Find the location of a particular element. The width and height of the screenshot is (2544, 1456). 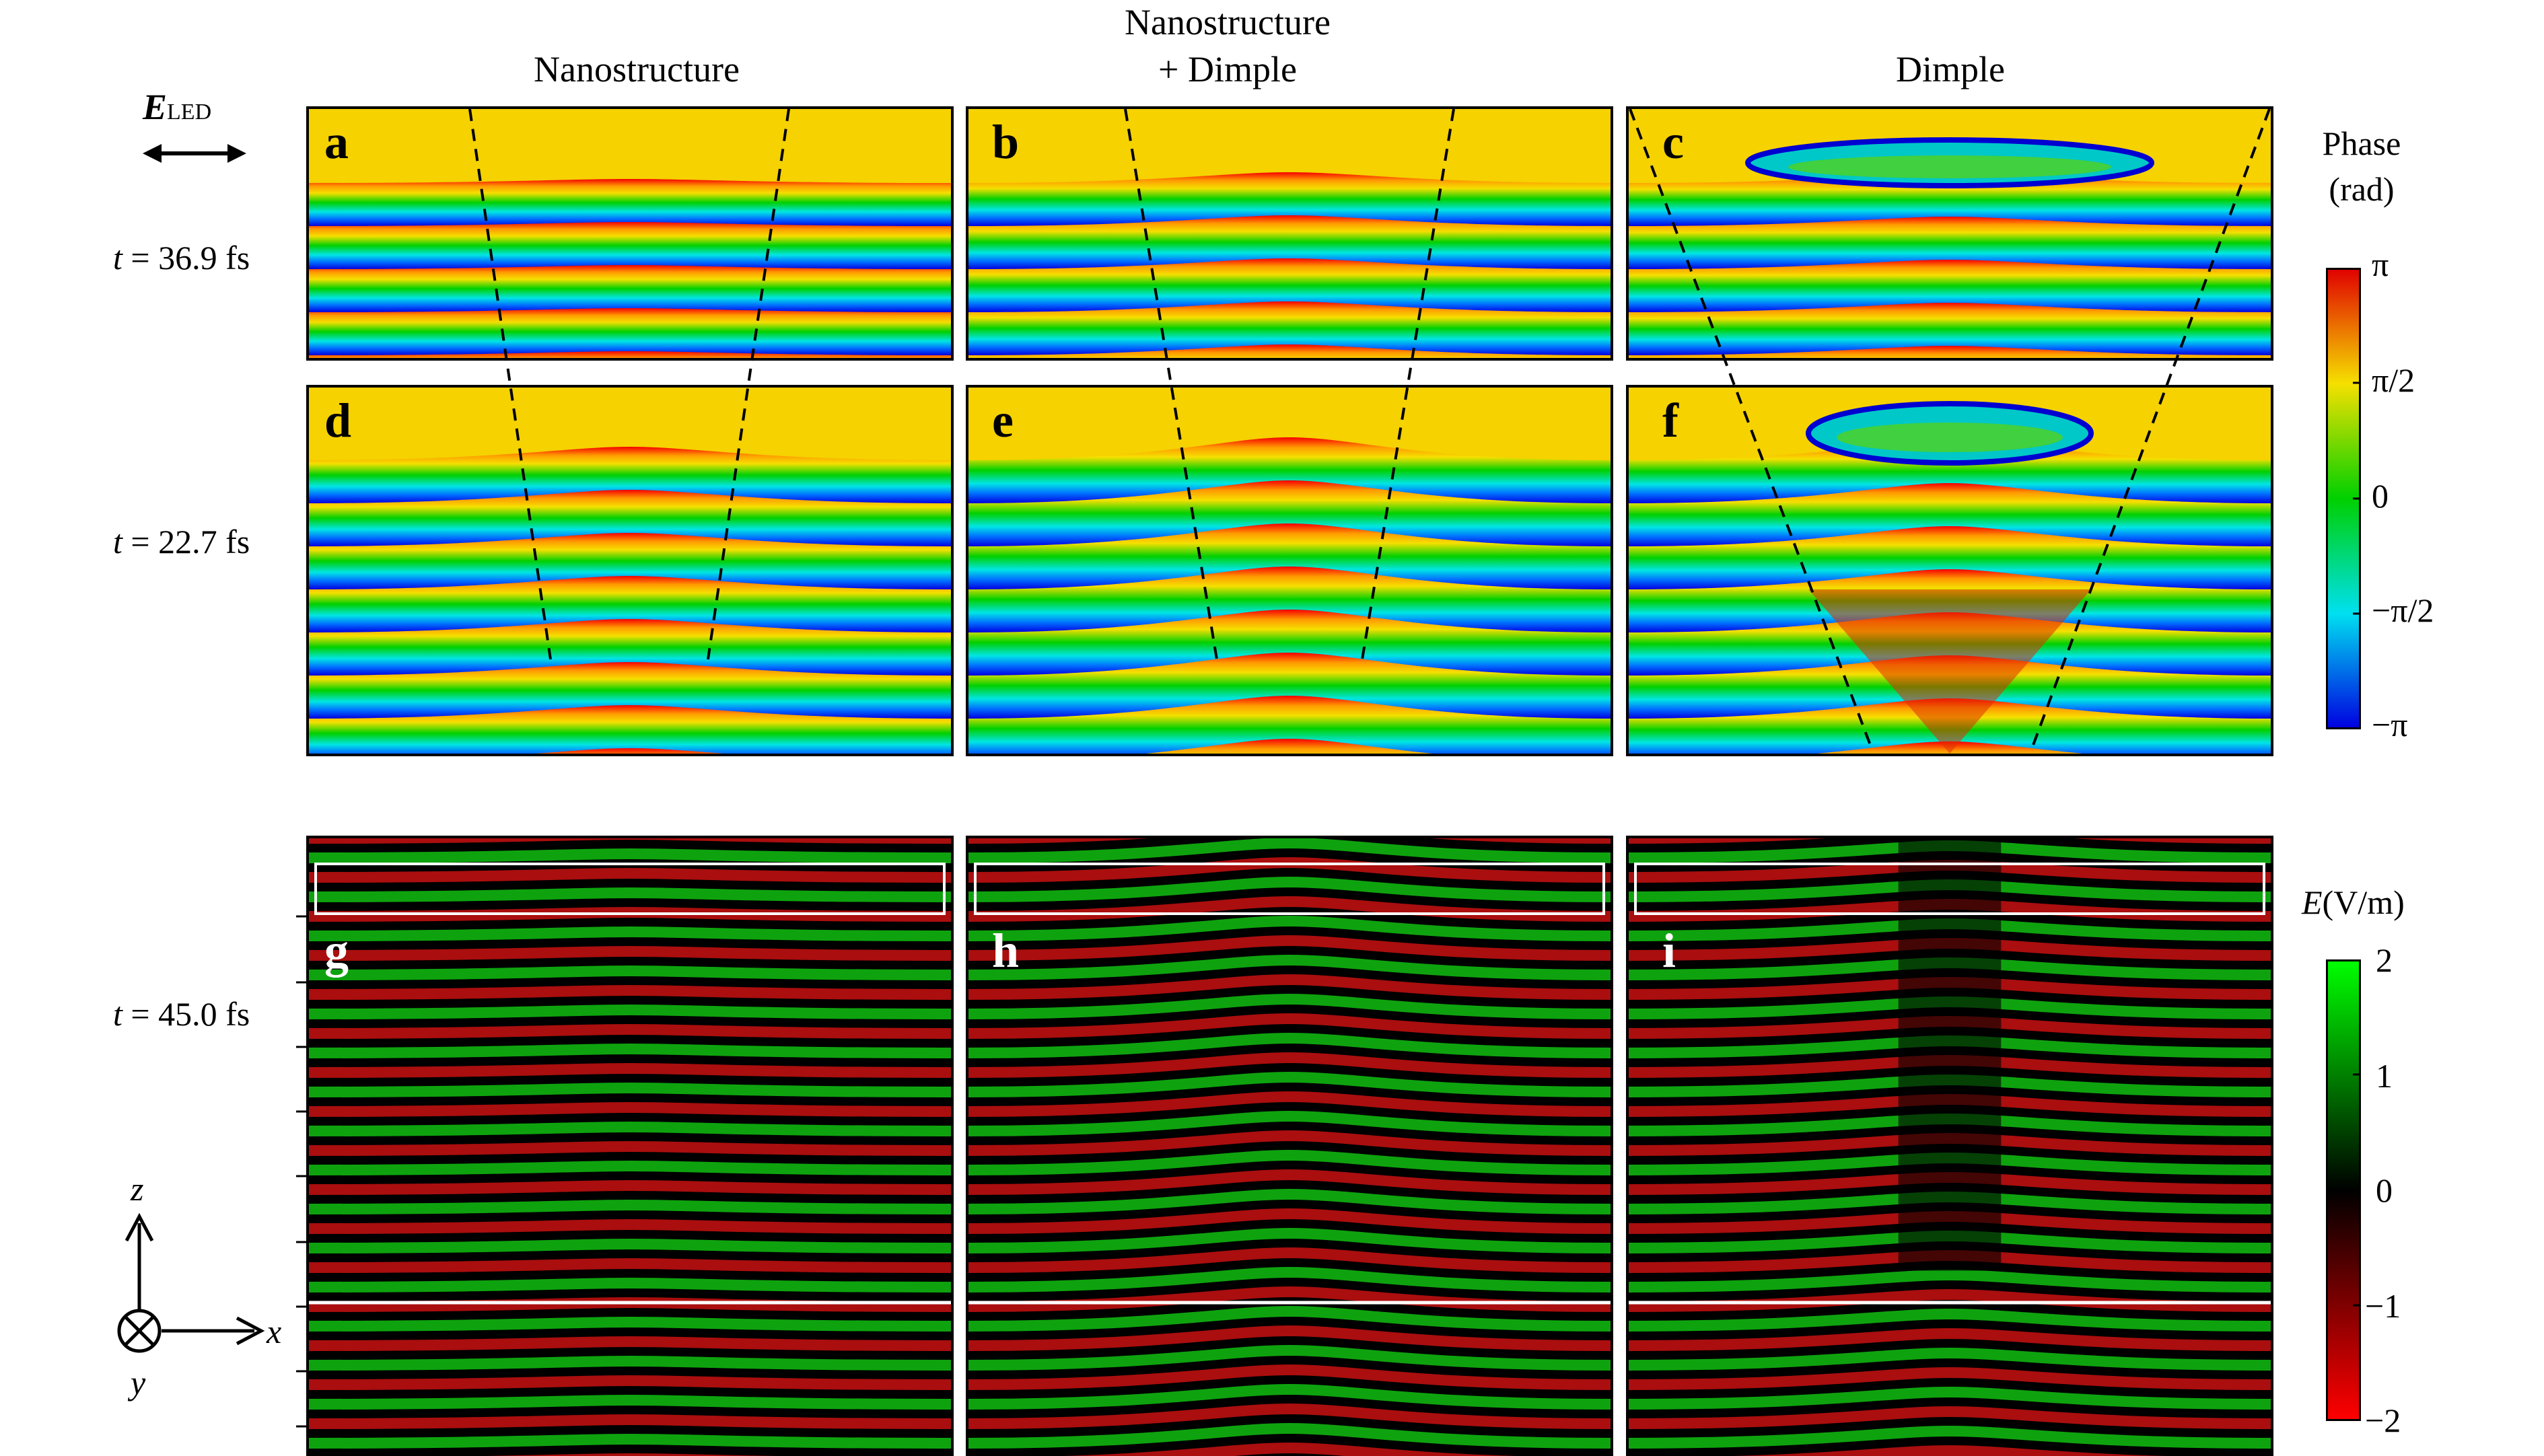

pc-map is located at coordinates (1950, 233).